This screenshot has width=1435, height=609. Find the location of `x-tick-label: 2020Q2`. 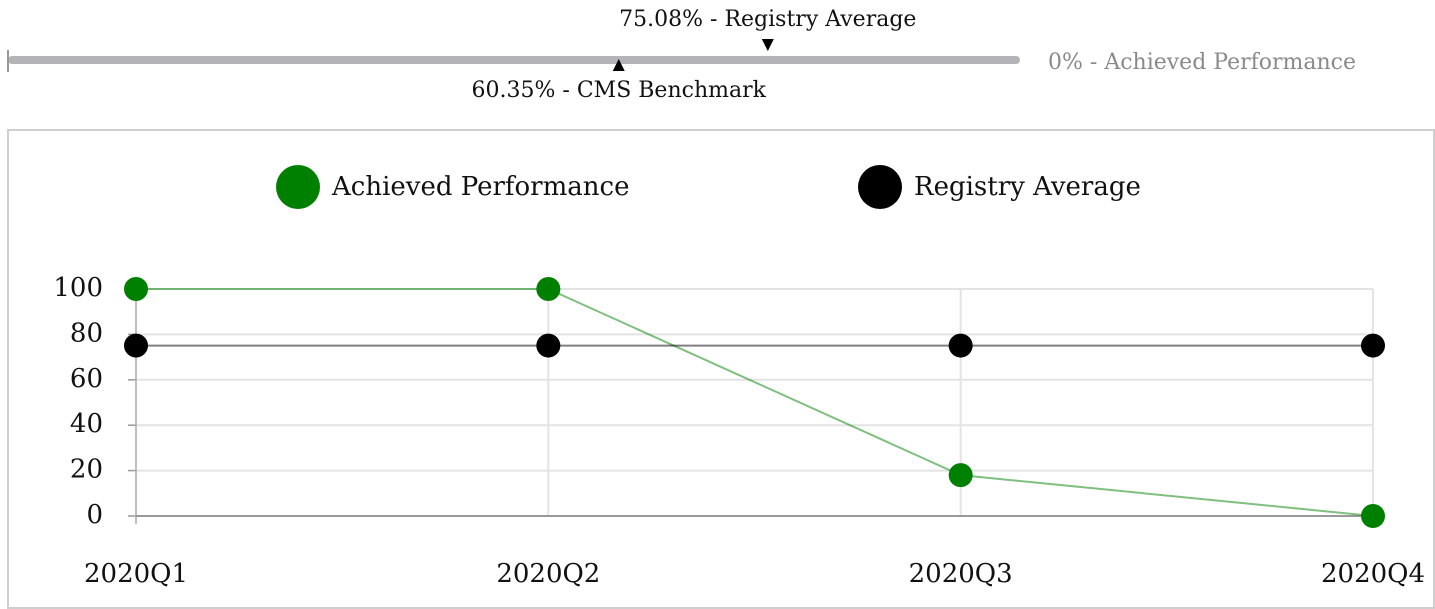

x-tick-label: 2020Q2 is located at coordinates (548, 574).